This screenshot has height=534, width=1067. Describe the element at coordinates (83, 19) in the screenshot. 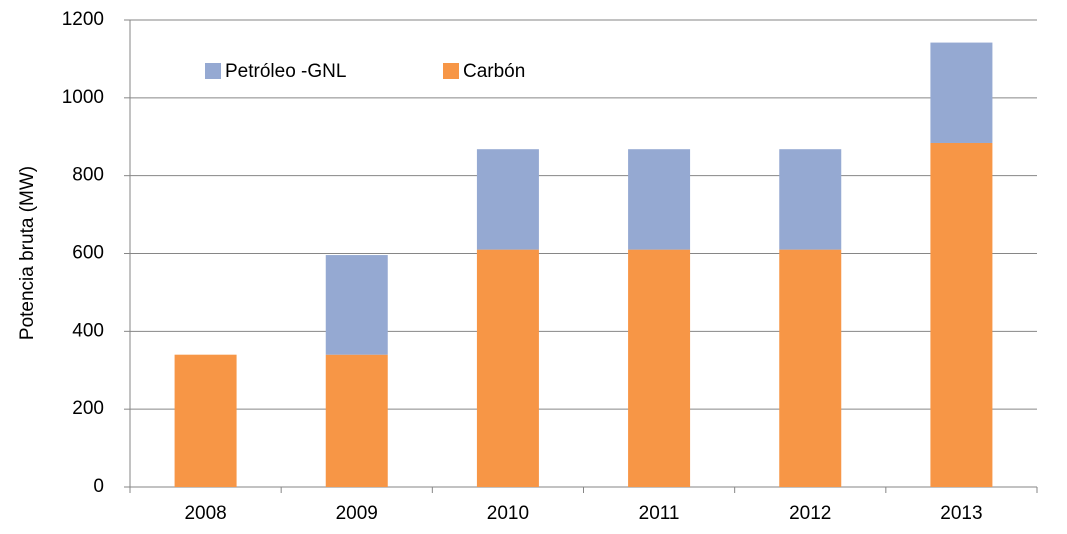

I see `y-tick-label: 1200` at that location.